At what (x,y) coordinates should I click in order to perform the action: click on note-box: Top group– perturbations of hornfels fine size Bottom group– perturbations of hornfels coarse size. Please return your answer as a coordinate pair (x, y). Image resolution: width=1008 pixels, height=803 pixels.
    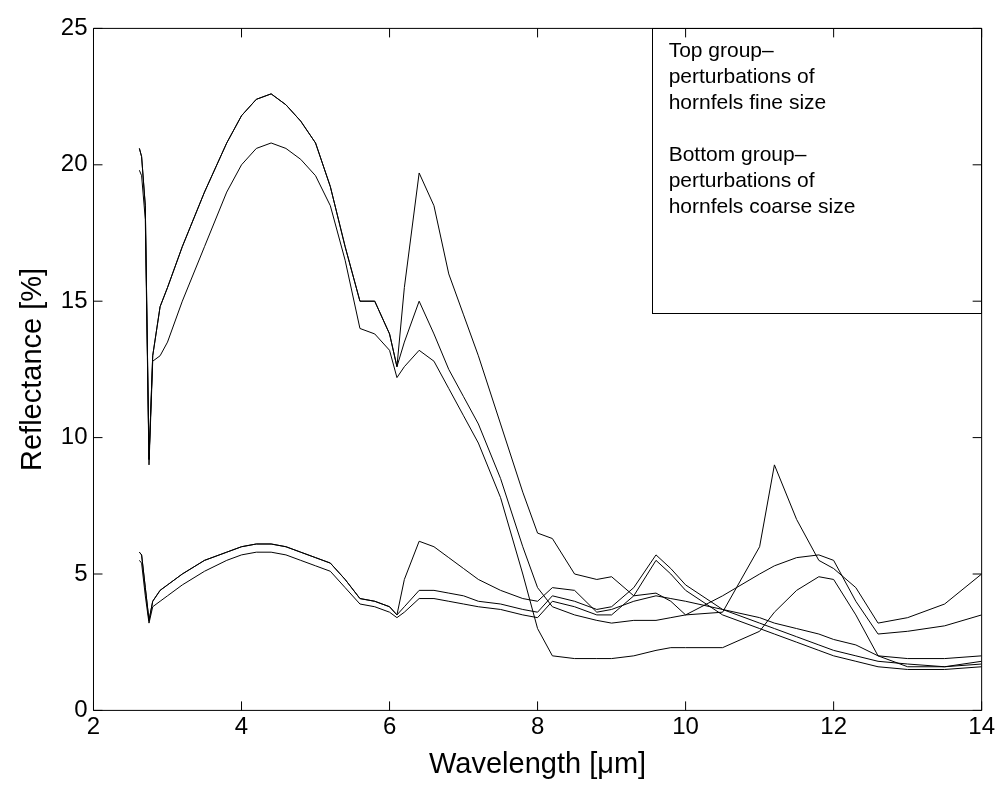
    Looking at the image, I should click on (816, 171).